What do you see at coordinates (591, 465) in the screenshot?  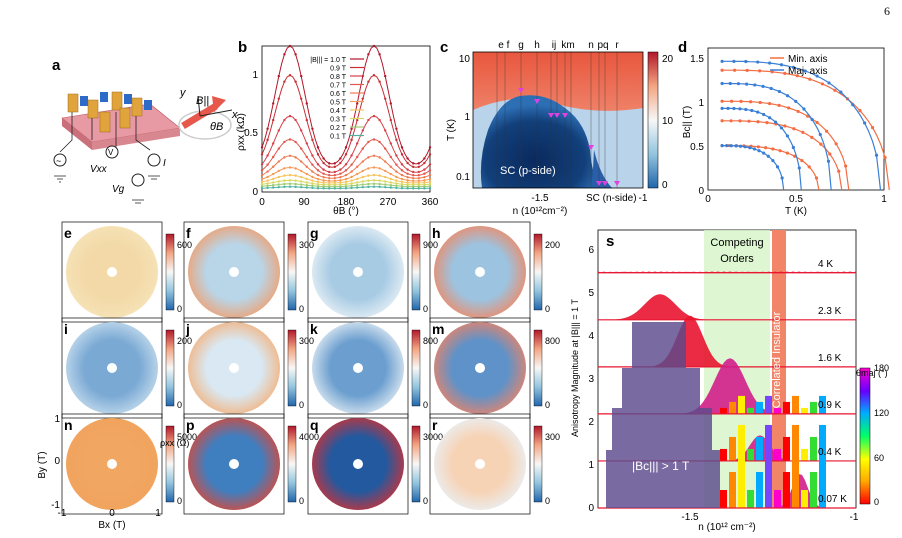 I see `s-ytick-1: 1` at bounding box center [591, 465].